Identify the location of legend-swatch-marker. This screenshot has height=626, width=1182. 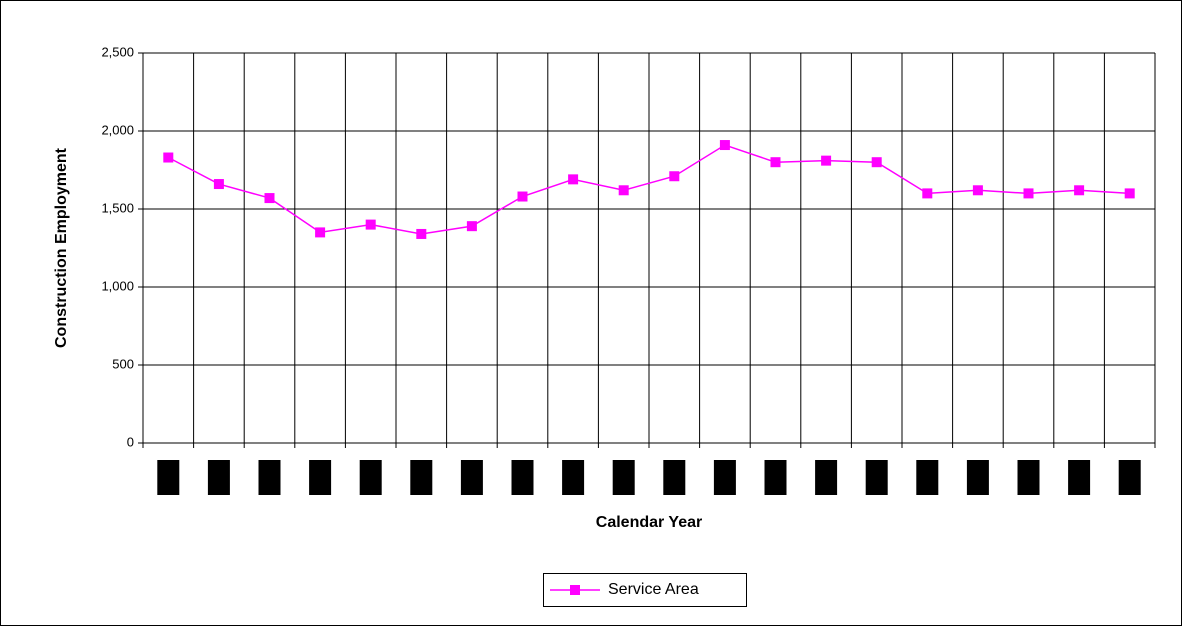
(575, 590).